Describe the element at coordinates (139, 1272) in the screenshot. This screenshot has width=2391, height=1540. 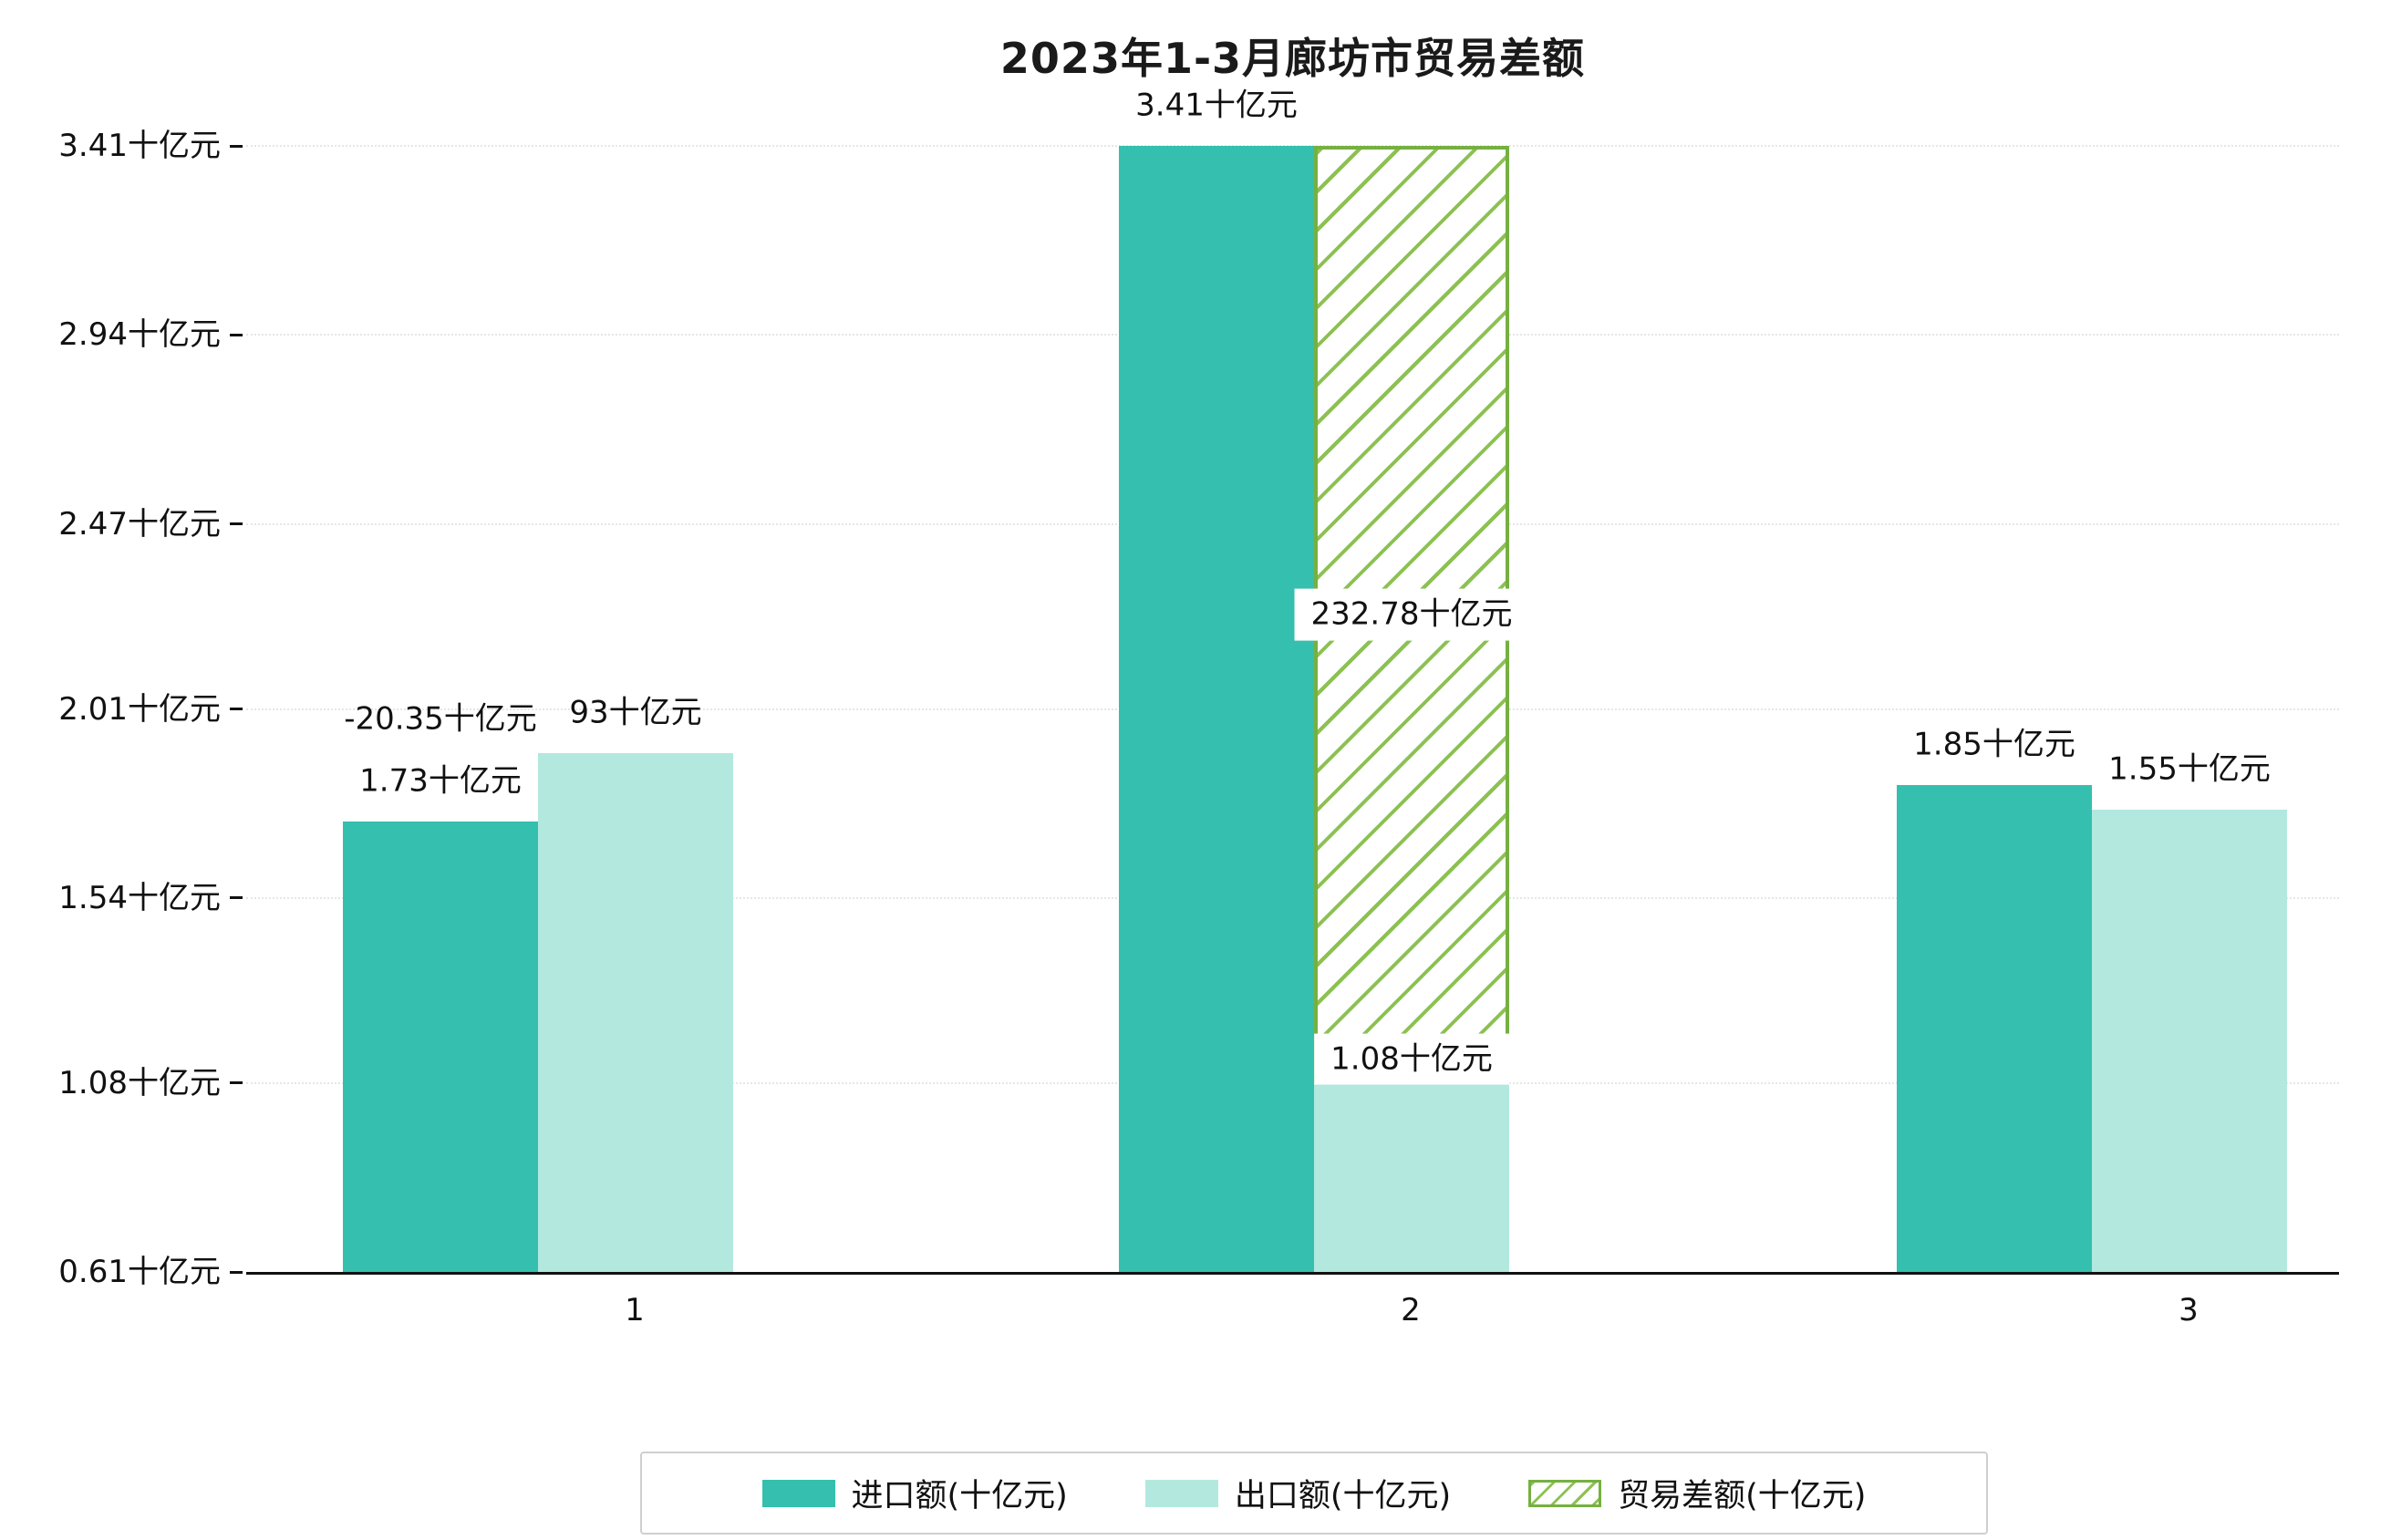
I see `y-tick-label: 0.61十亿元` at that location.